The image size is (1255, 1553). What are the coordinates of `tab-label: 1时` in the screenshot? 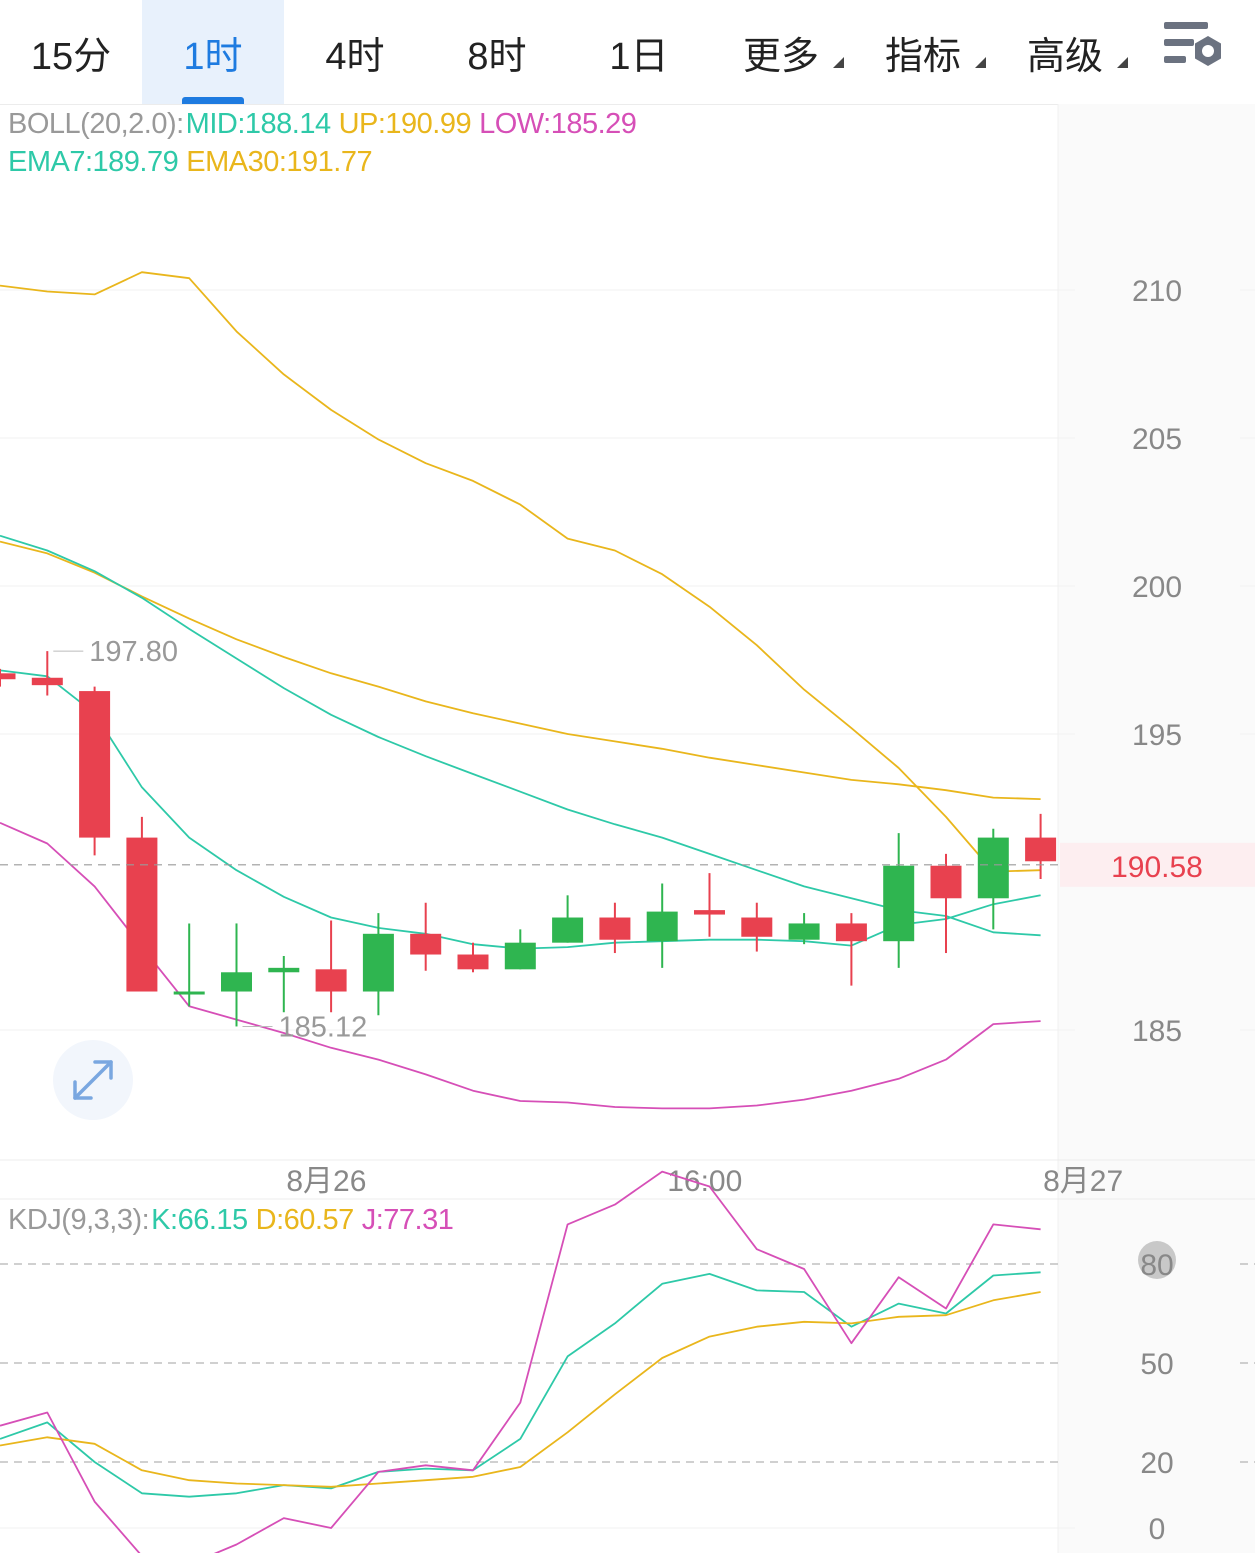 It's located at (213, 56).